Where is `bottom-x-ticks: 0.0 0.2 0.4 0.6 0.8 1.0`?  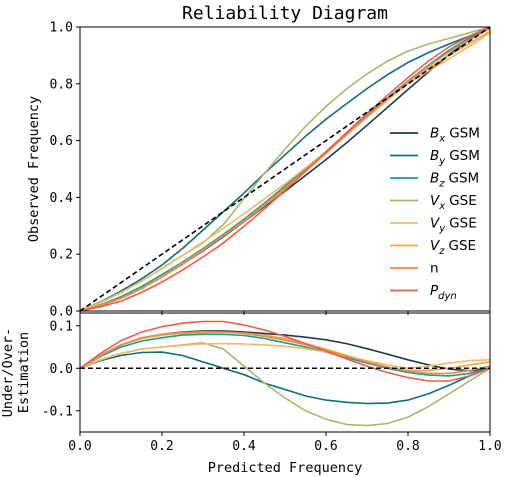
bottom-x-ticks: 0.0 0.2 0.4 0.6 0.8 1.0 is located at coordinates (285, 443).